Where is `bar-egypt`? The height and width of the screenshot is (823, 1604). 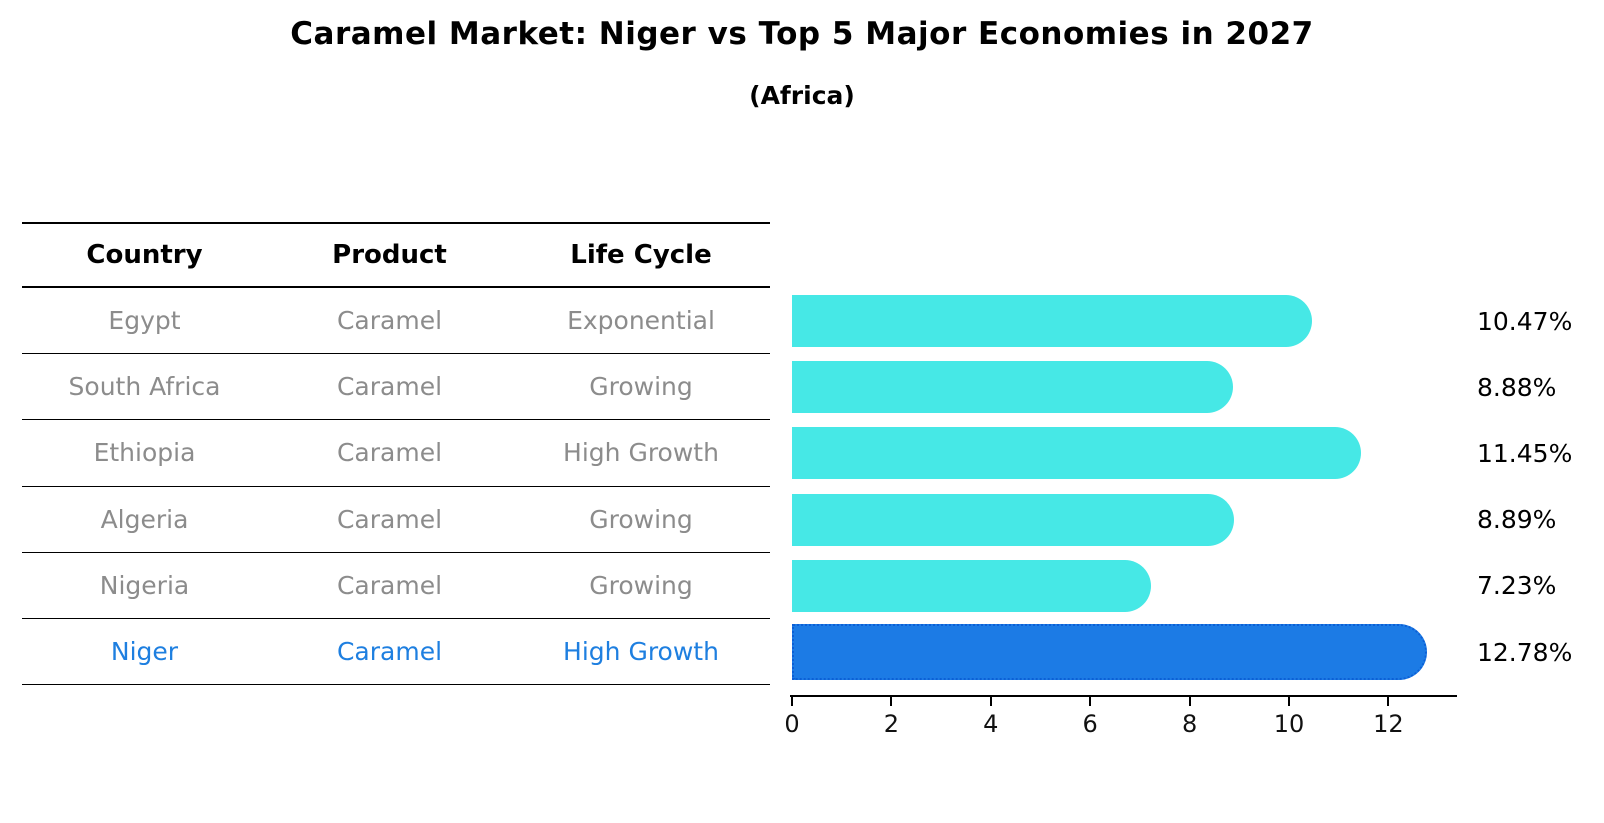 bar-egypt is located at coordinates (1052, 321).